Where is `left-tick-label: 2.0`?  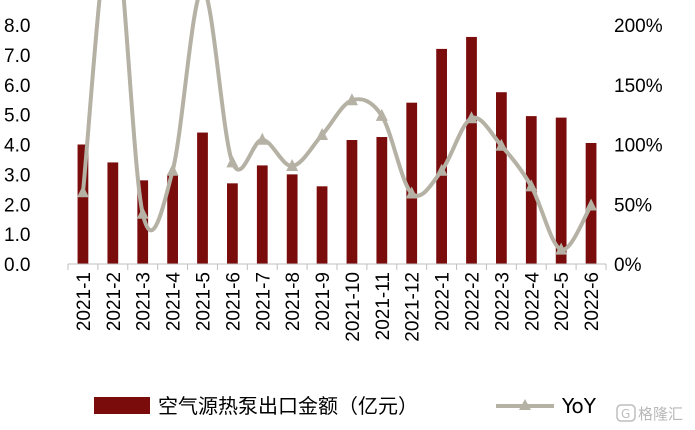
left-tick-label: 2.0 is located at coordinates (17, 205).